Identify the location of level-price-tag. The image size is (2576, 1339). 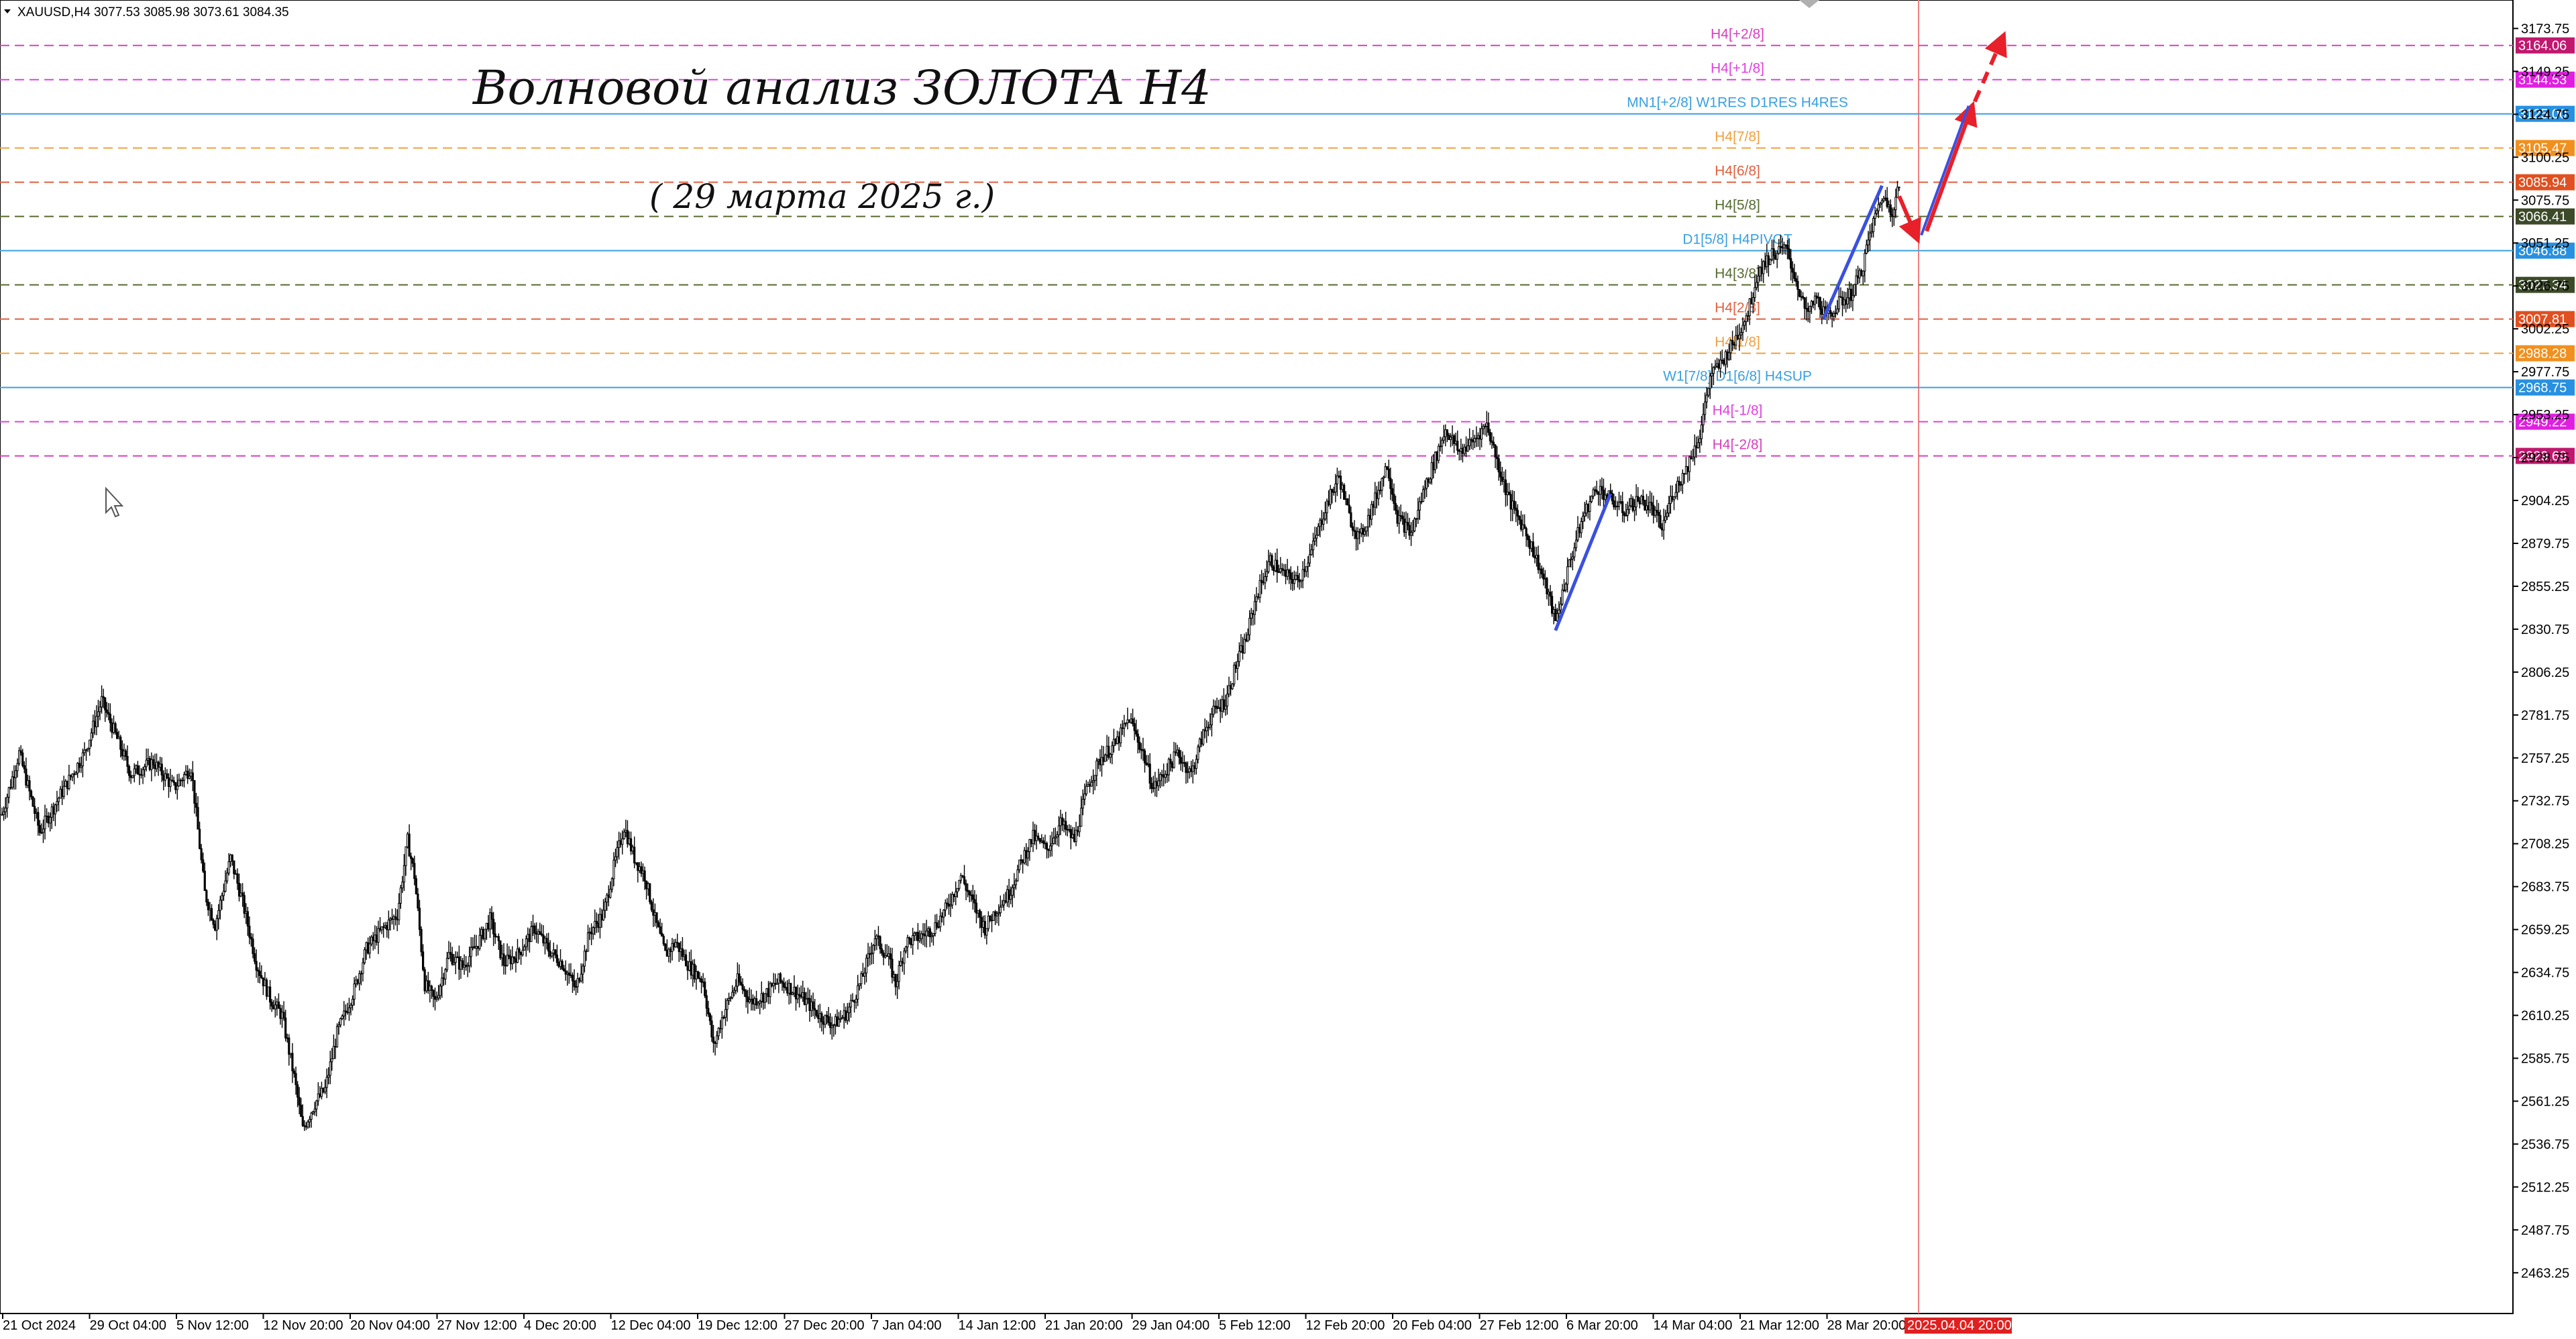
(2545, 353).